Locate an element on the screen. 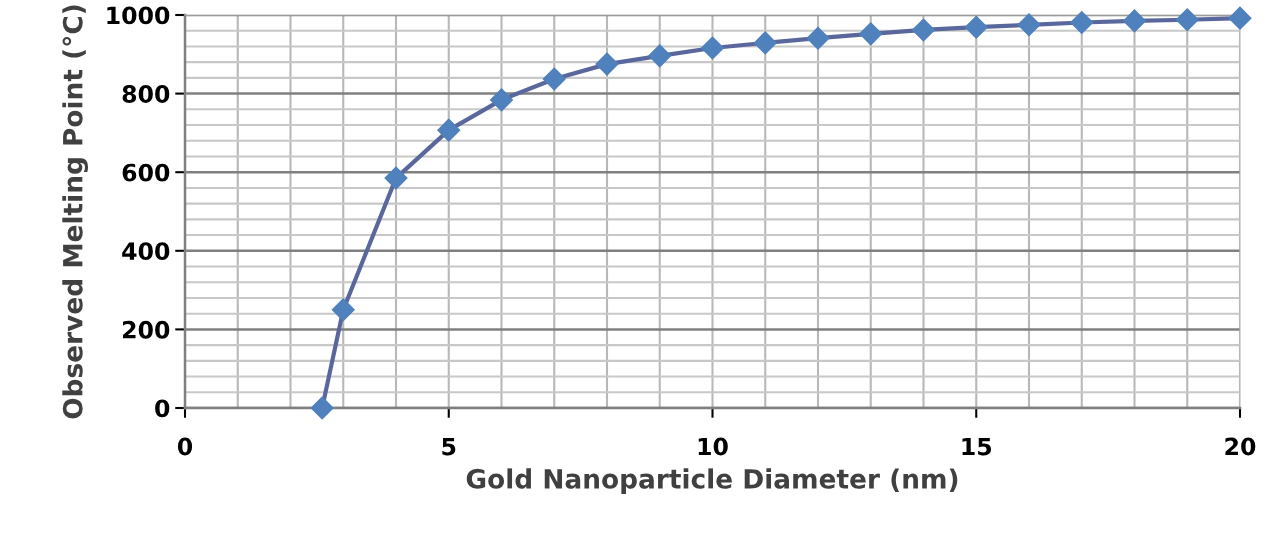 The width and height of the screenshot is (1263, 533). y-tick-label: 200 is located at coordinates (146, 329).